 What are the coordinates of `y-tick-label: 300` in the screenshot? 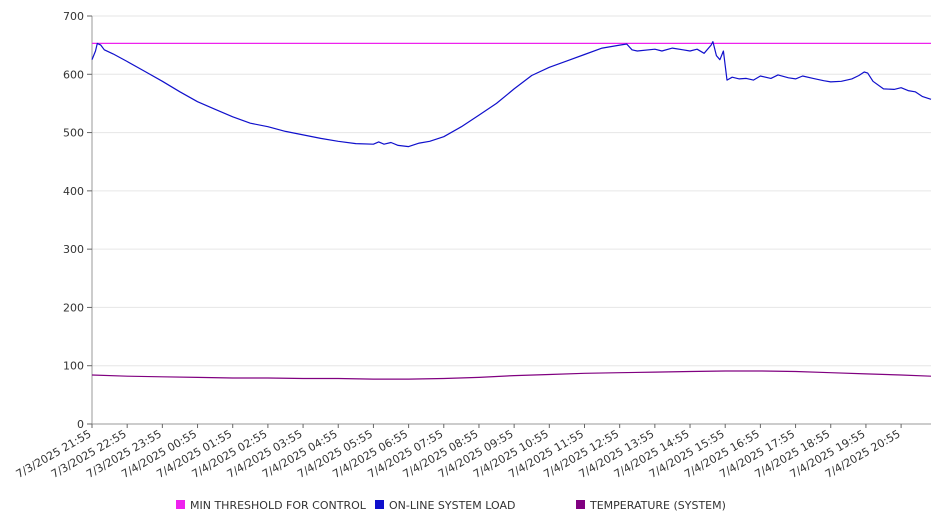 It's located at (73, 249).